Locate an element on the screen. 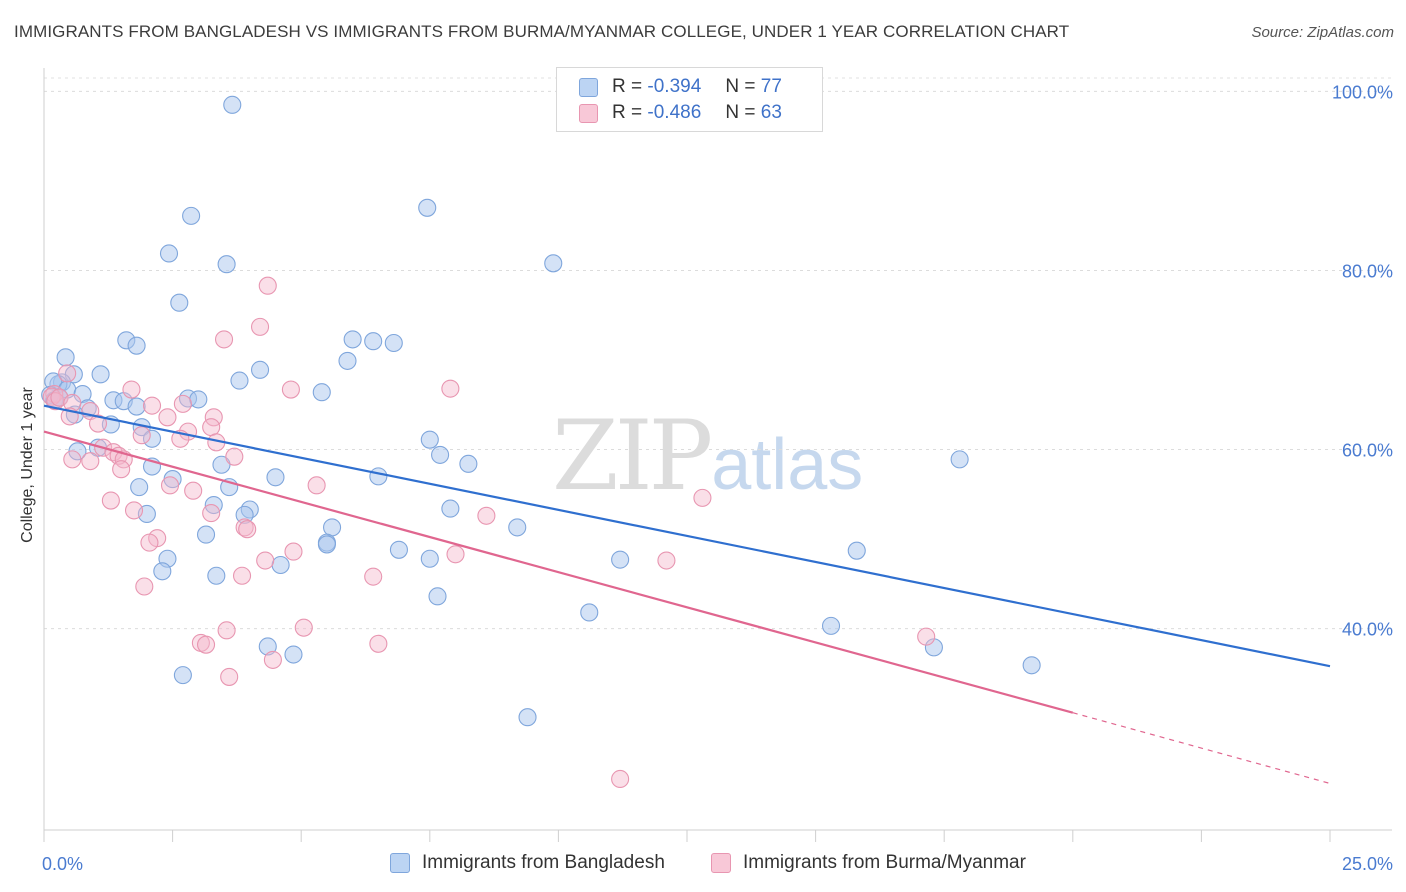 The width and height of the screenshot is (1406, 892). y-tick-label: 40.0% is located at coordinates (1367, 630).